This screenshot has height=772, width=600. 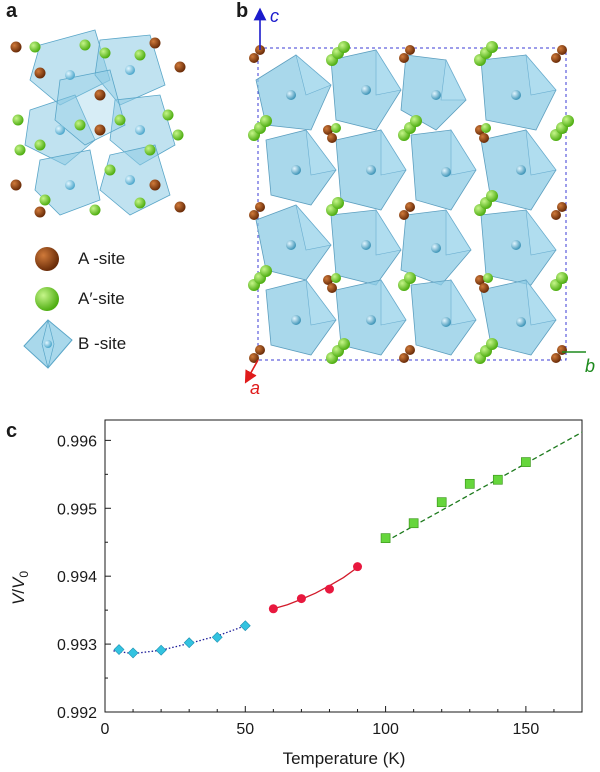 I want to click on series-2-fit-line, so click(x=484, y=487).